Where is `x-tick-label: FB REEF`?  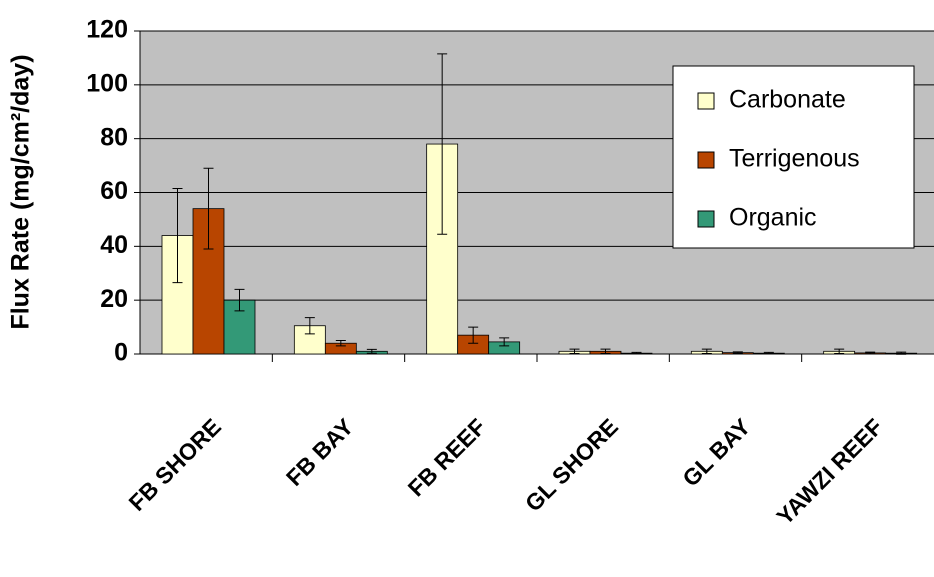
x-tick-label: FB REEF is located at coordinates (447, 457).